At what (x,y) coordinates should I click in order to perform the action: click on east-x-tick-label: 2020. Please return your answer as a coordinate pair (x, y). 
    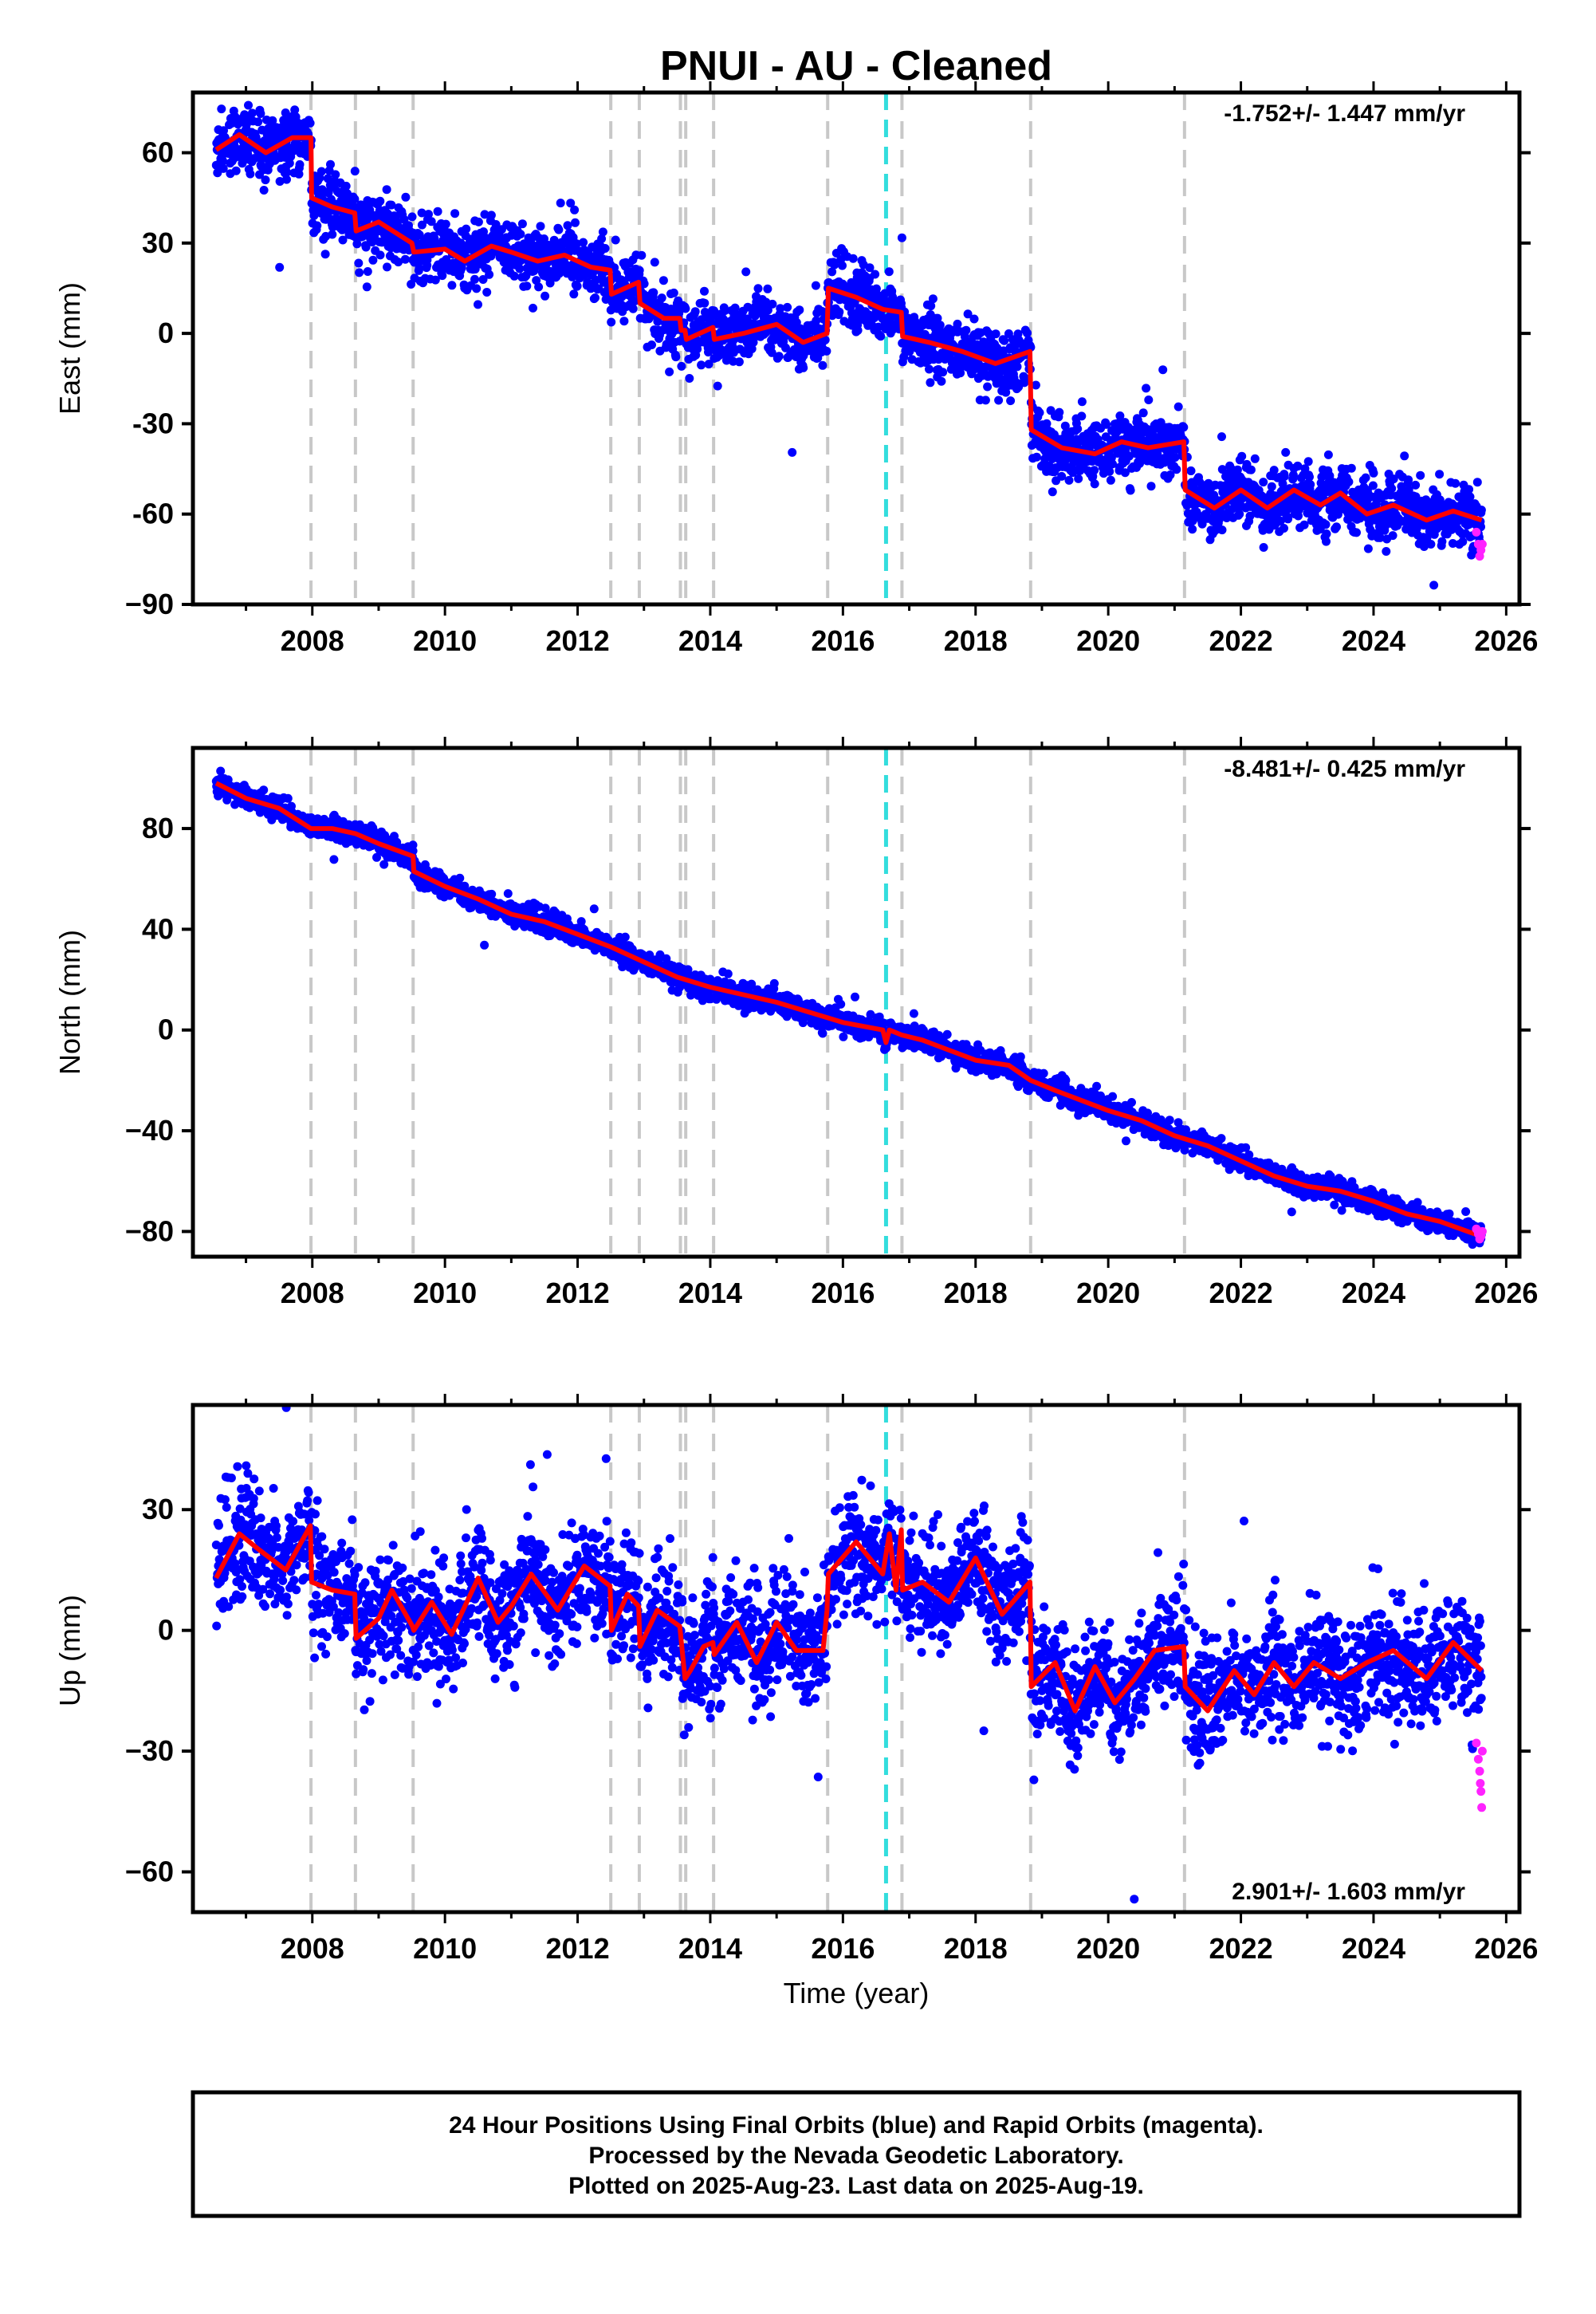
    Looking at the image, I should click on (1108, 641).